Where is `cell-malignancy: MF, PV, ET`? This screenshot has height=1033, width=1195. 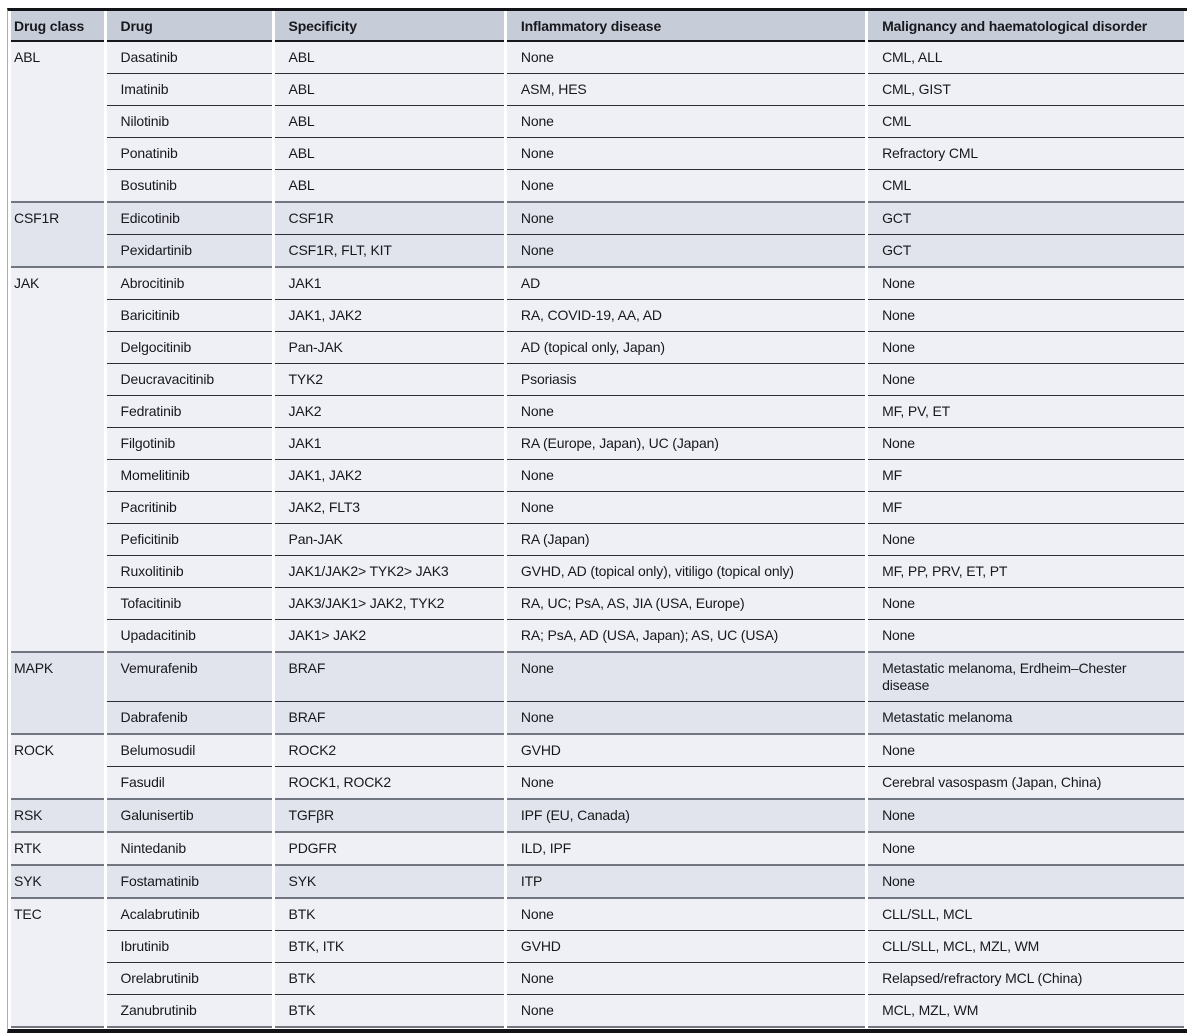 cell-malignancy: MF, PV, ET is located at coordinates (1026, 412).